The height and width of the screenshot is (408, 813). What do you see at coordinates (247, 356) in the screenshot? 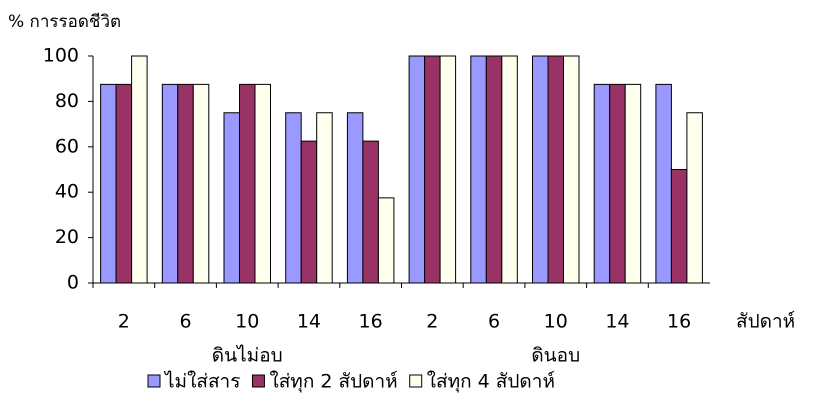
I see `group-label: ดินไม่อบ` at bounding box center [247, 356].